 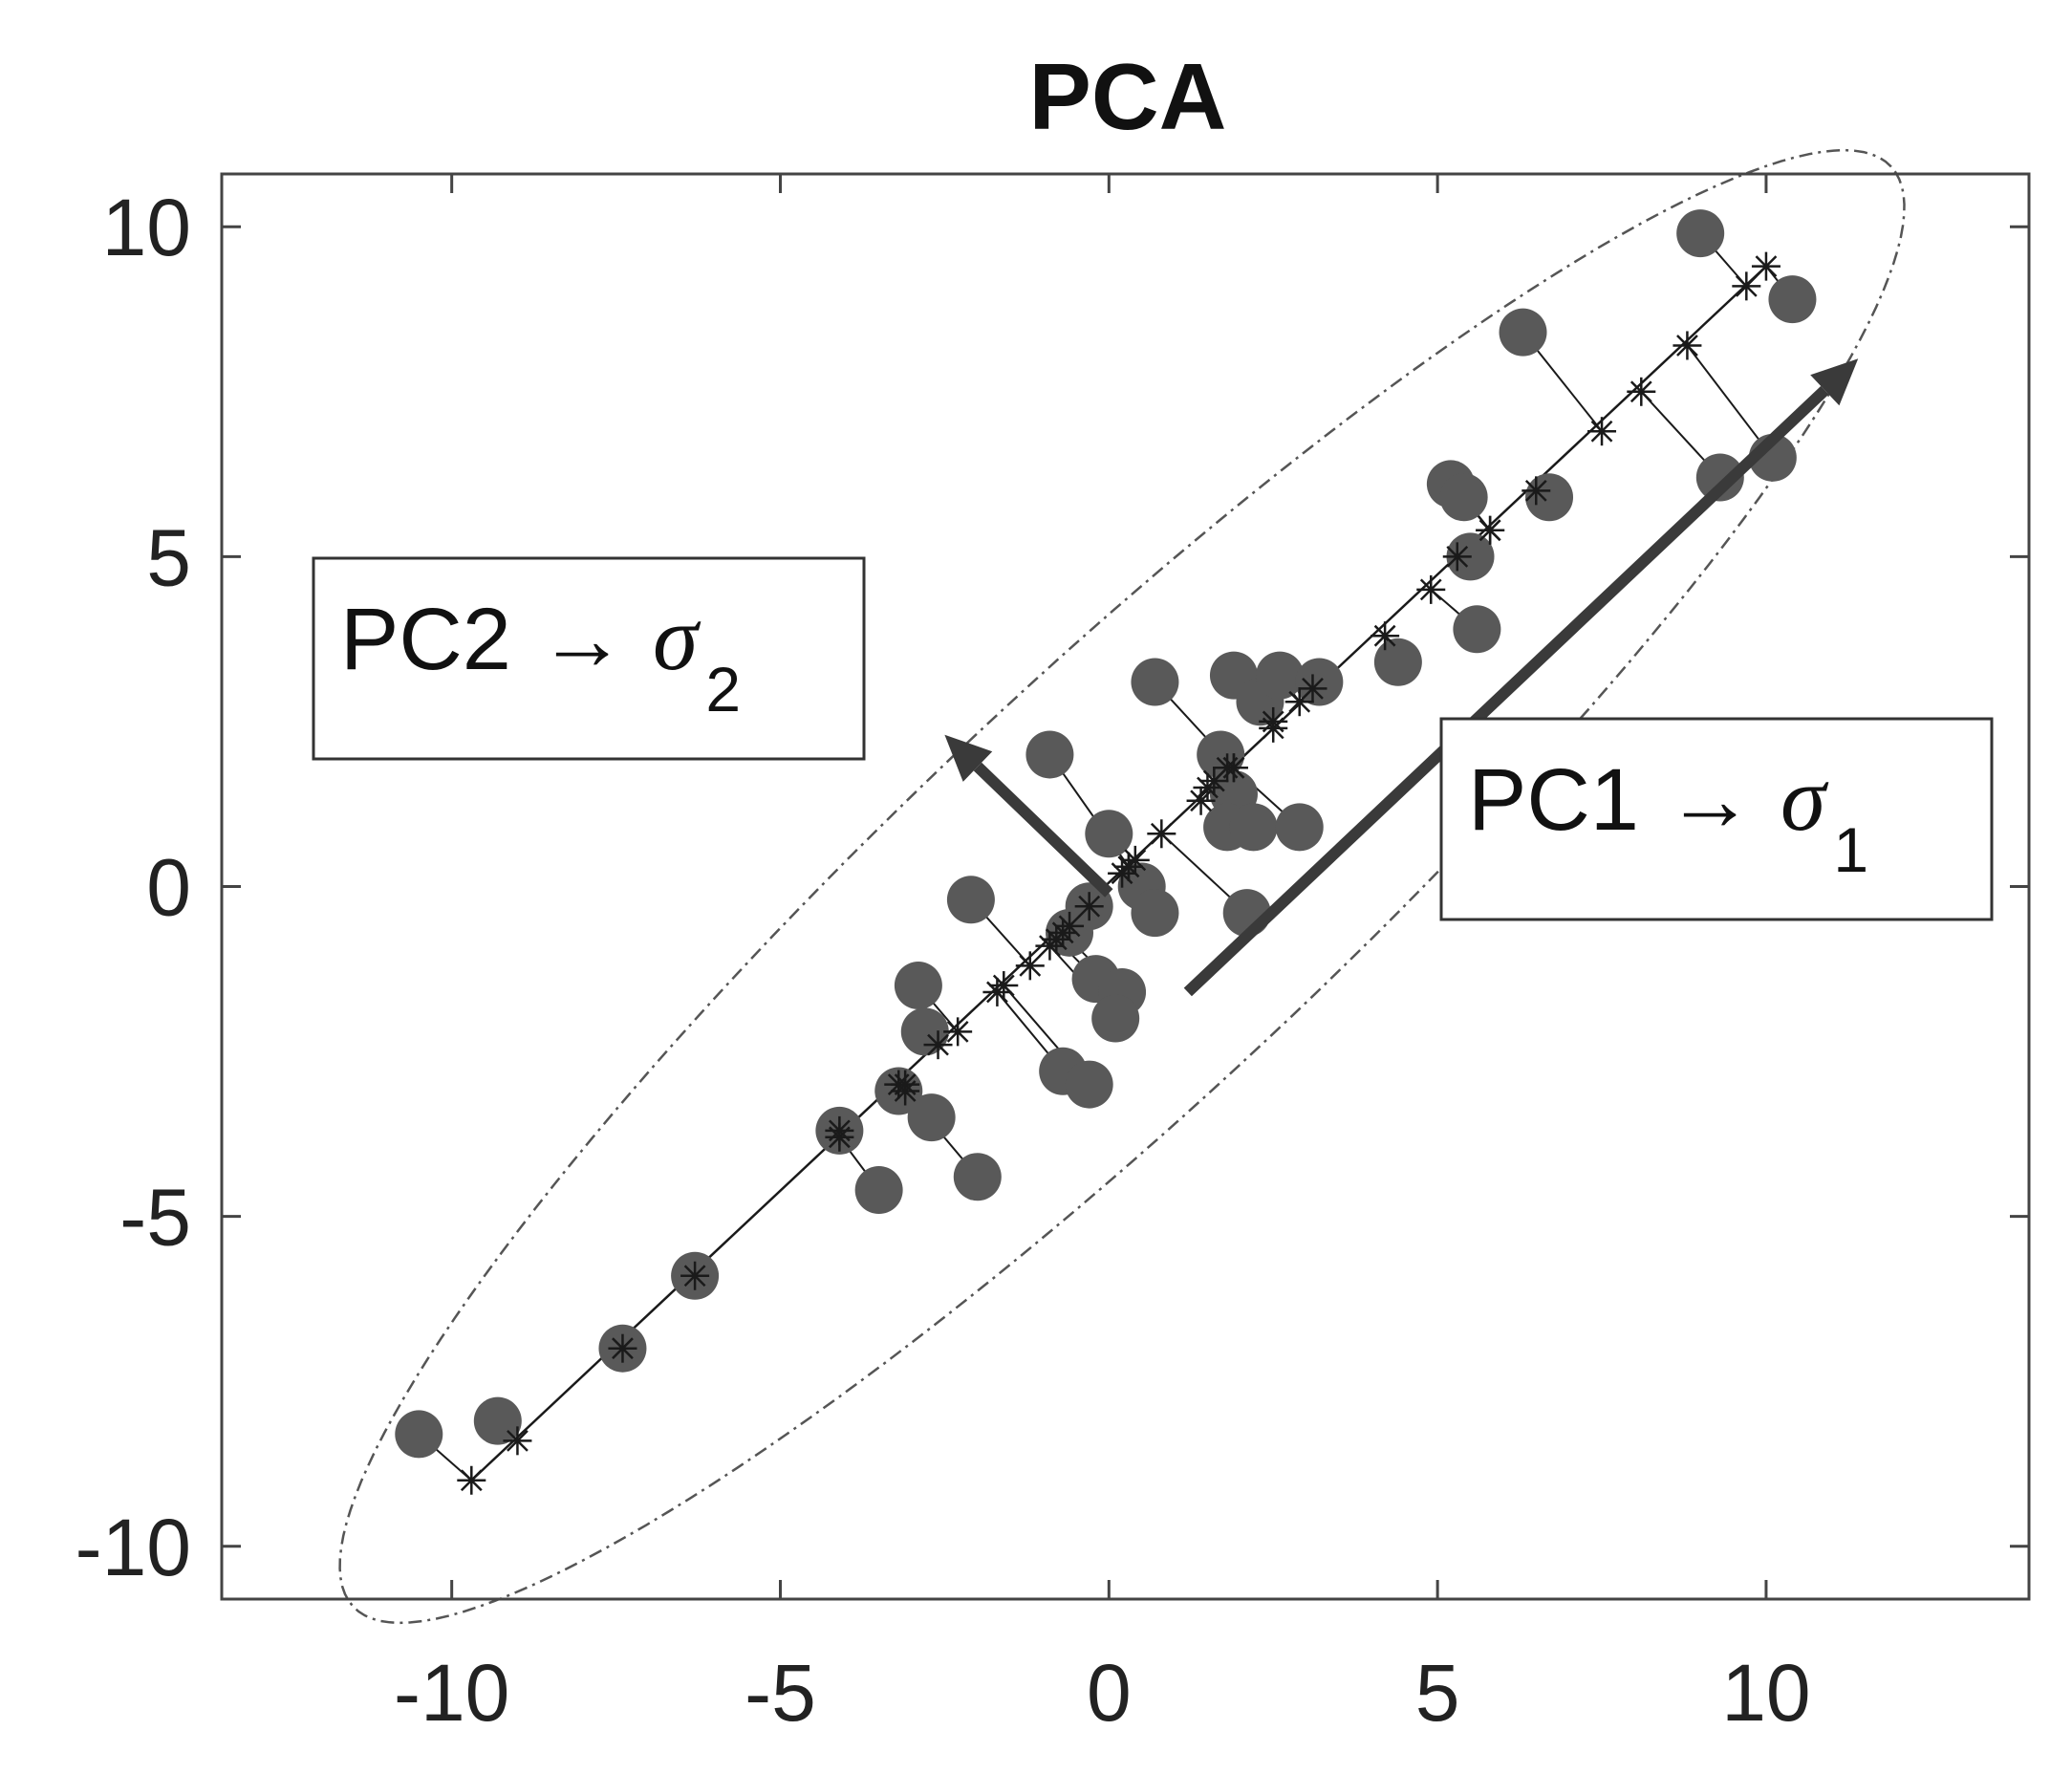 I want to click on pc1-annotation: PC1 → σ 1, so click(x=1716, y=819).